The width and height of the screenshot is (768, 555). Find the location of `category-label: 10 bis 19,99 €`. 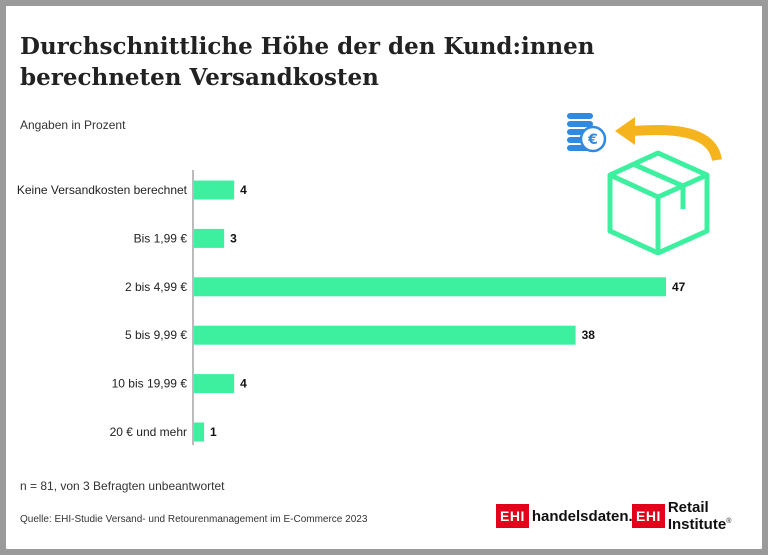

category-label: 10 bis 19,99 € is located at coordinates (150, 384).